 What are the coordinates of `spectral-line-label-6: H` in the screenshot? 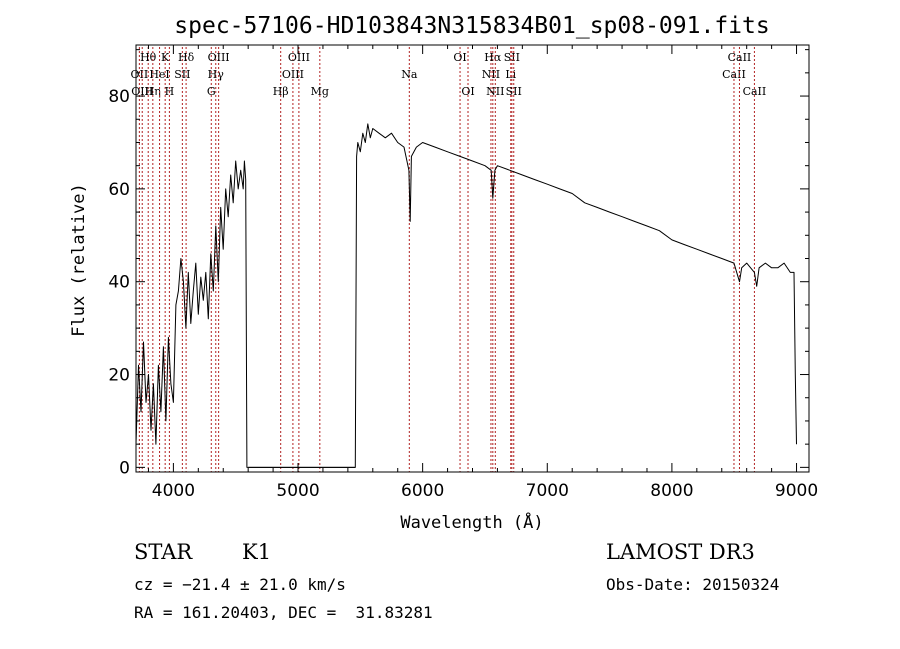 It's located at (170, 91).